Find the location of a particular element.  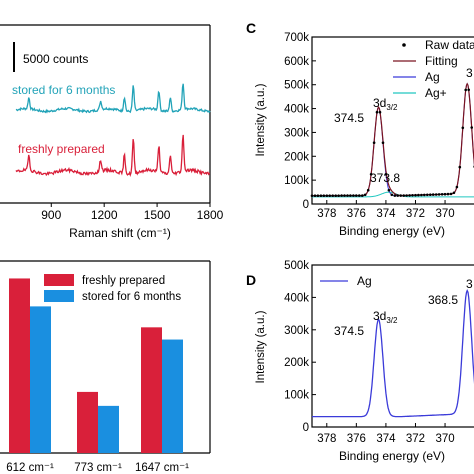

annotation-peak-d: 374.5 is located at coordinates (349, 331).